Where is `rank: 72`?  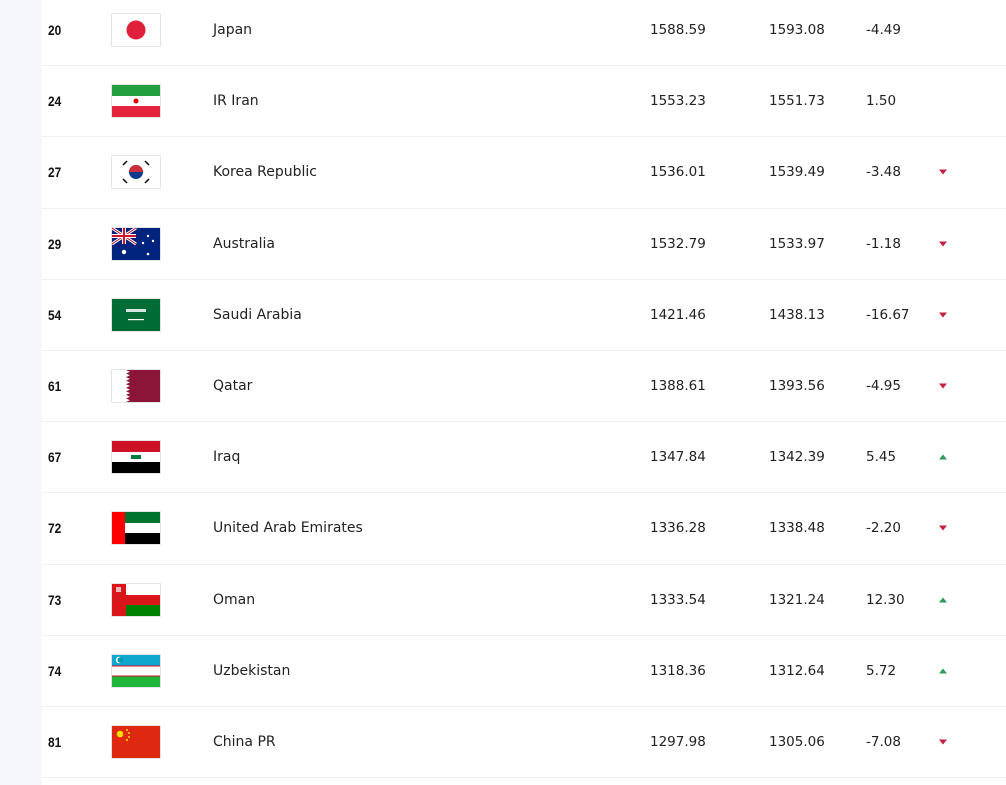 rank: 72 is located at coordinates (55, 528).